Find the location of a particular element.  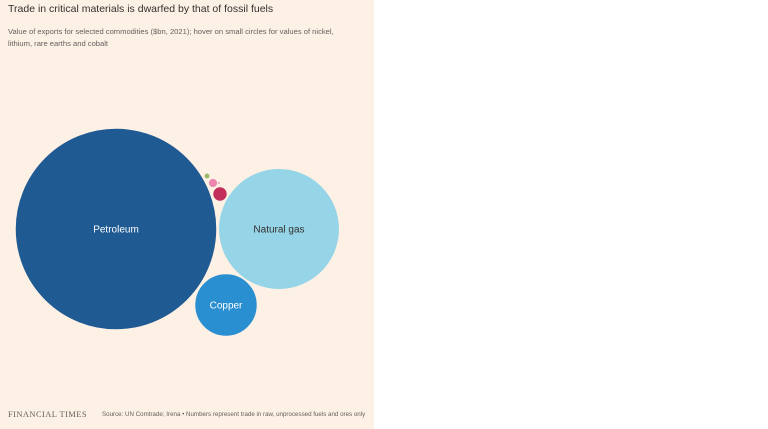

bubble-copper is located at coordinates (226, 305).